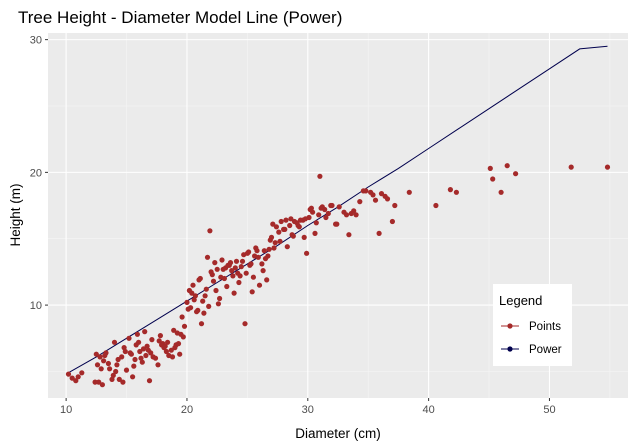 The image size is (639, 448). Describe the element at coordinates (510, 349) in the screenshot. I see `legend-key-point` at that location.